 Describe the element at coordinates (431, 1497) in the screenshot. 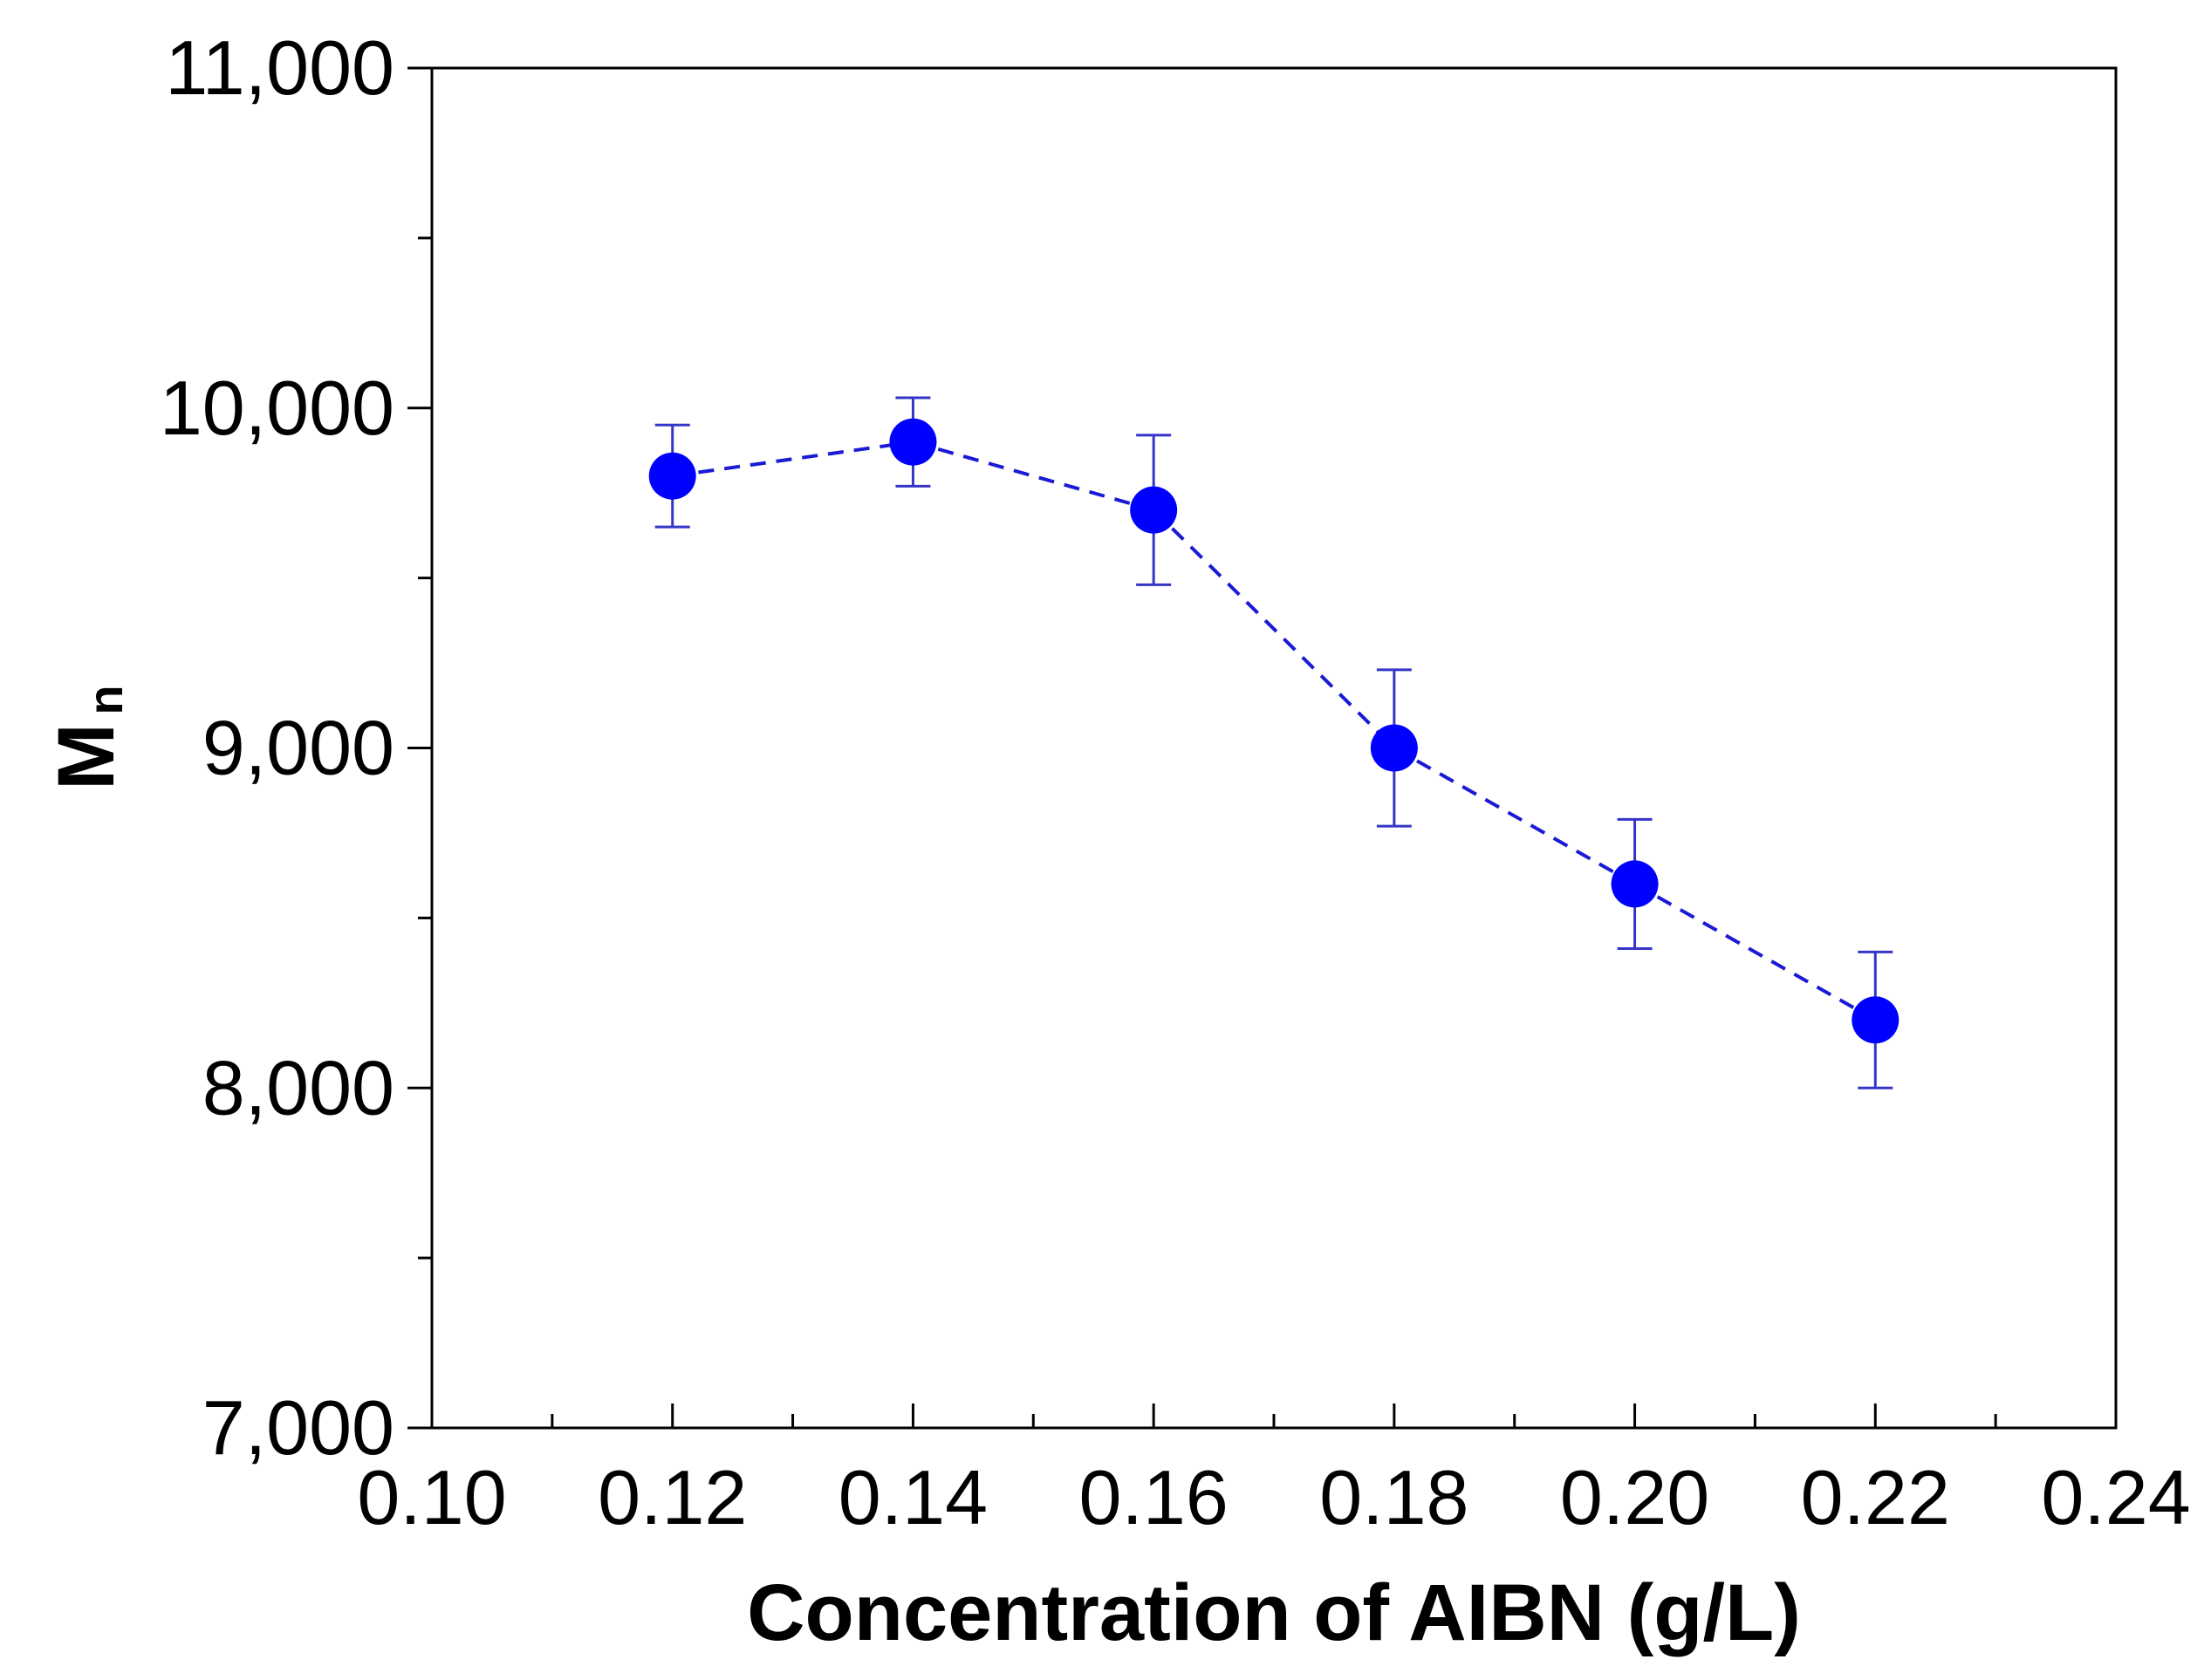

I see `x-tick-label: 0.10` at that location.